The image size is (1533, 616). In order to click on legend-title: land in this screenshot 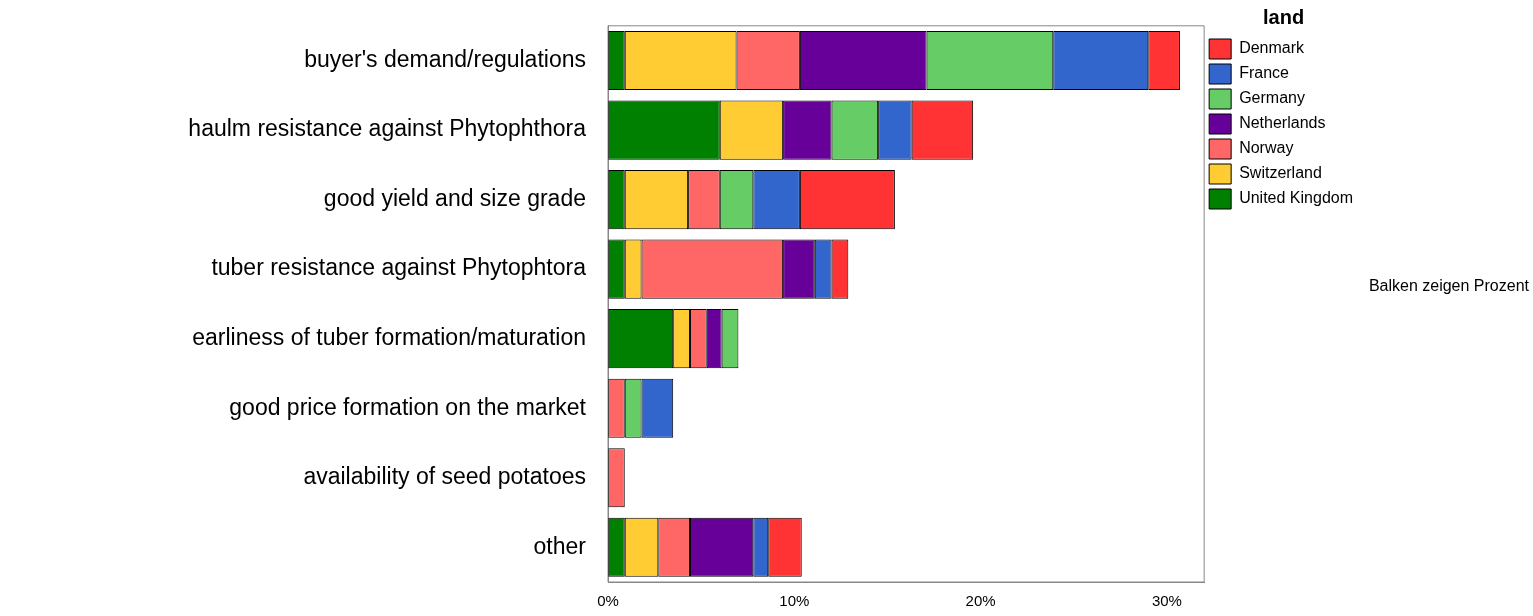, I will do `click(1284, 16)`.